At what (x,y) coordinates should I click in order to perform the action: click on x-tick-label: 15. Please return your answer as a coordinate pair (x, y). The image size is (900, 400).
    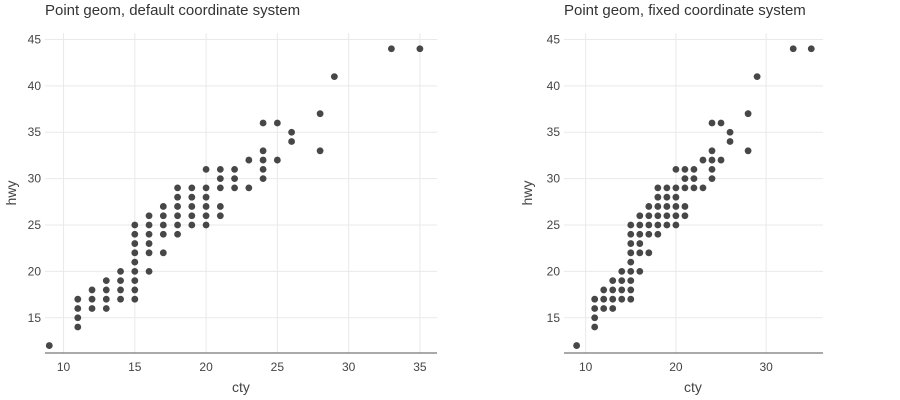
    Looking at the image, I should click on (135, 367).